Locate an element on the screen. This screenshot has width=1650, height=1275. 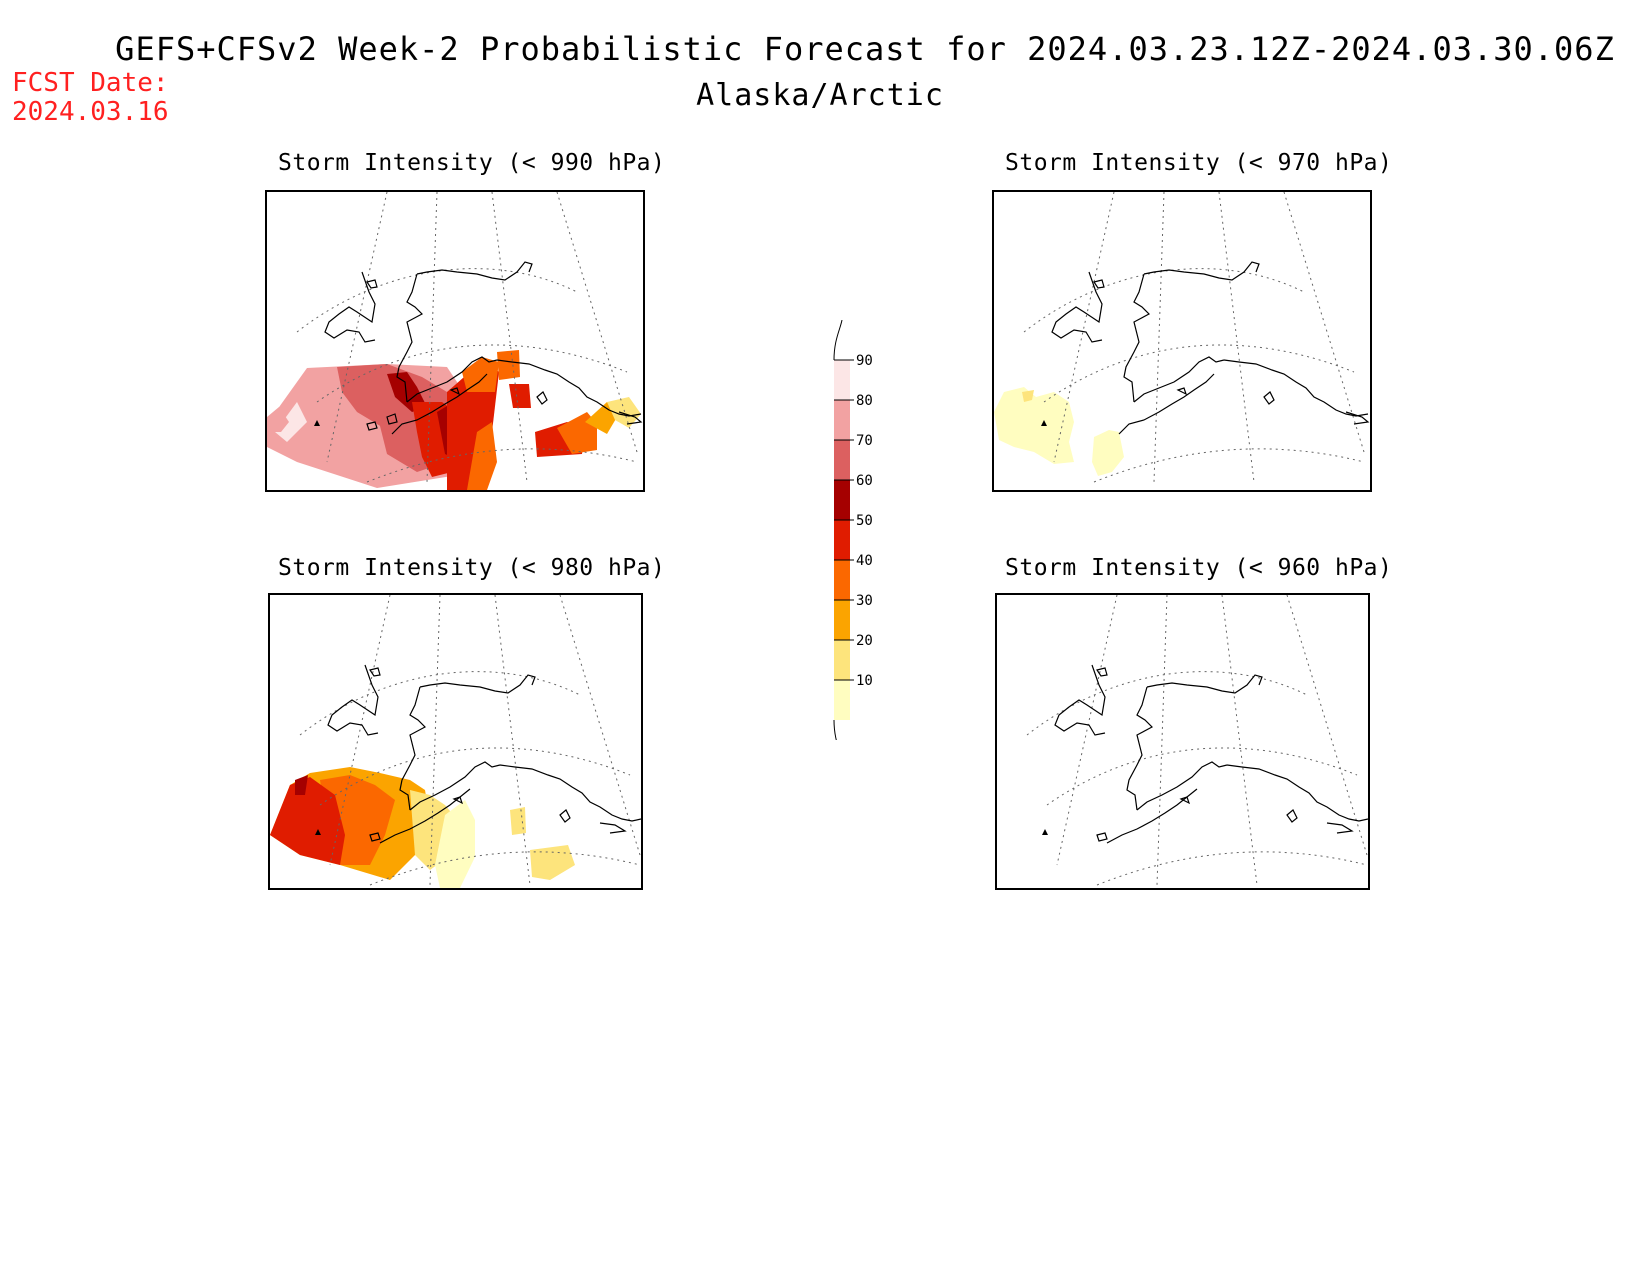
colorbar-label: 30 is located at coordinates (864, 601).